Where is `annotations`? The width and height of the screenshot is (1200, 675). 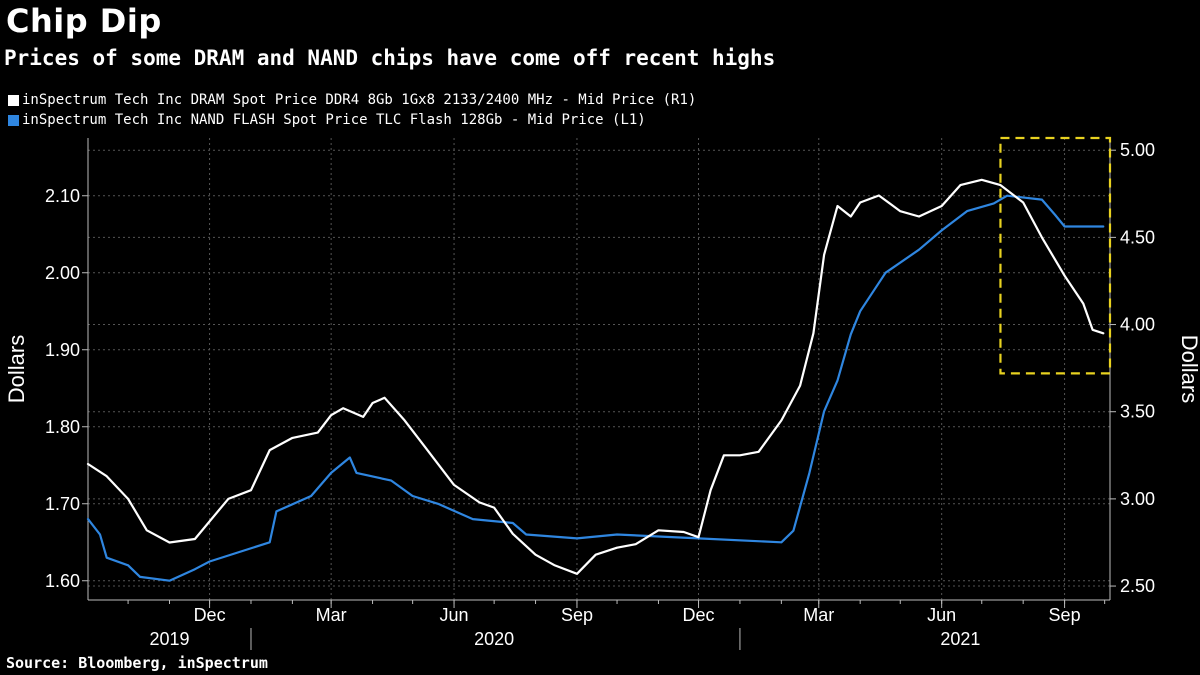
annotations is located at coordinates (1055, 255).